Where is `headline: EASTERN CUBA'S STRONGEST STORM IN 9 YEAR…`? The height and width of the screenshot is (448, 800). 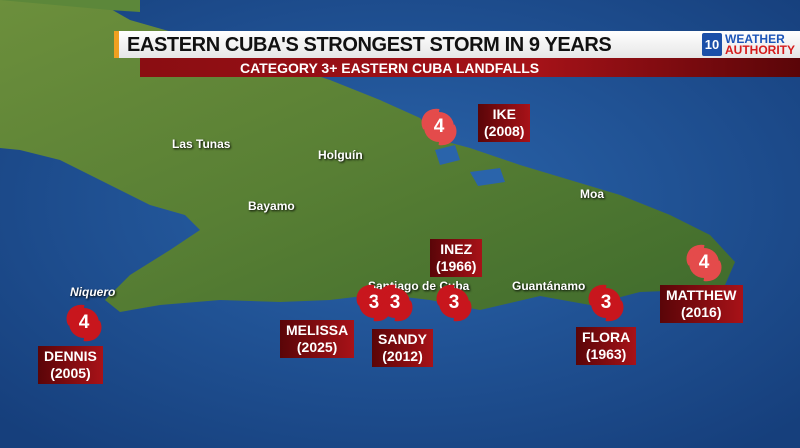 headline: EASTERN CUBA'S STRONGEST STORM IN 9 YEAR… is located at coordinates (369, 45).